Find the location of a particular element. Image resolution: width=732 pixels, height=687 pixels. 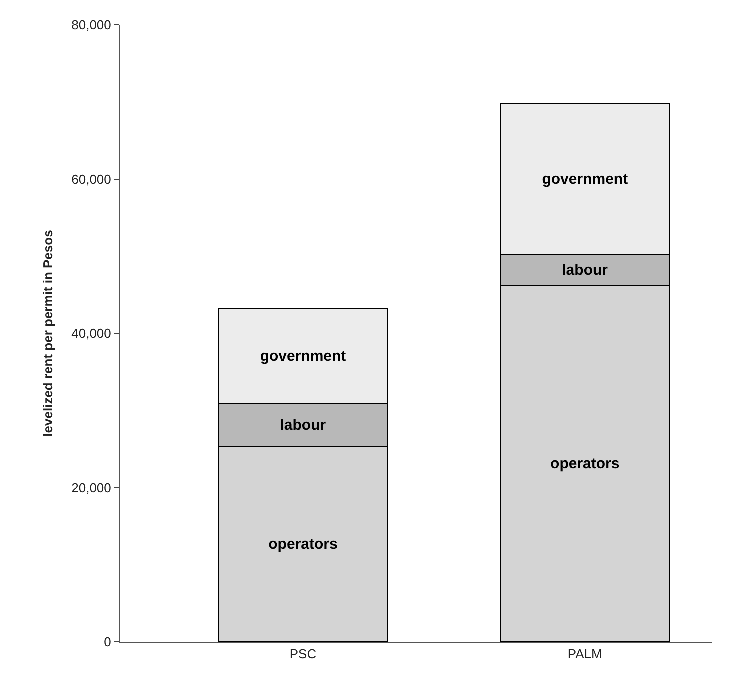

y-tick-label: 80,000 is located at coordinates (92, 25).